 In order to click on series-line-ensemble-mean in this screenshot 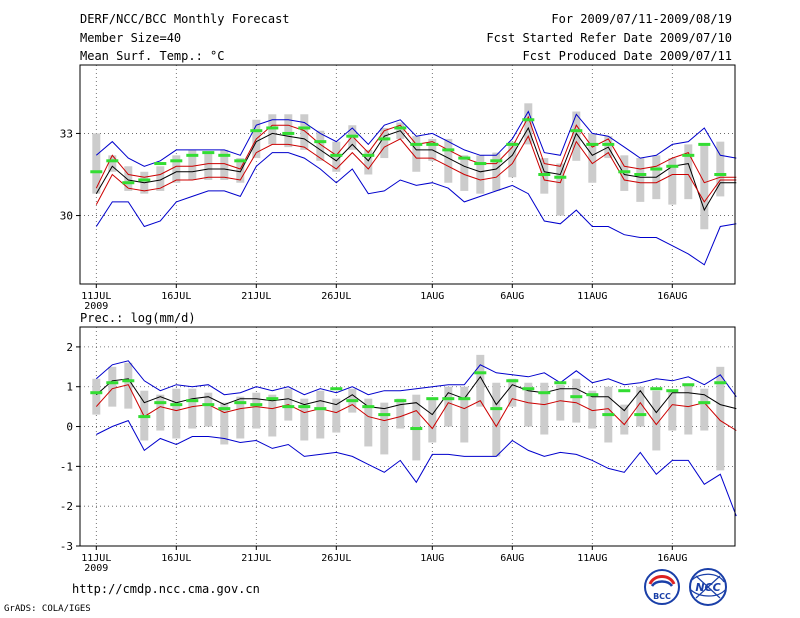, I will do `click(416, 395)`.